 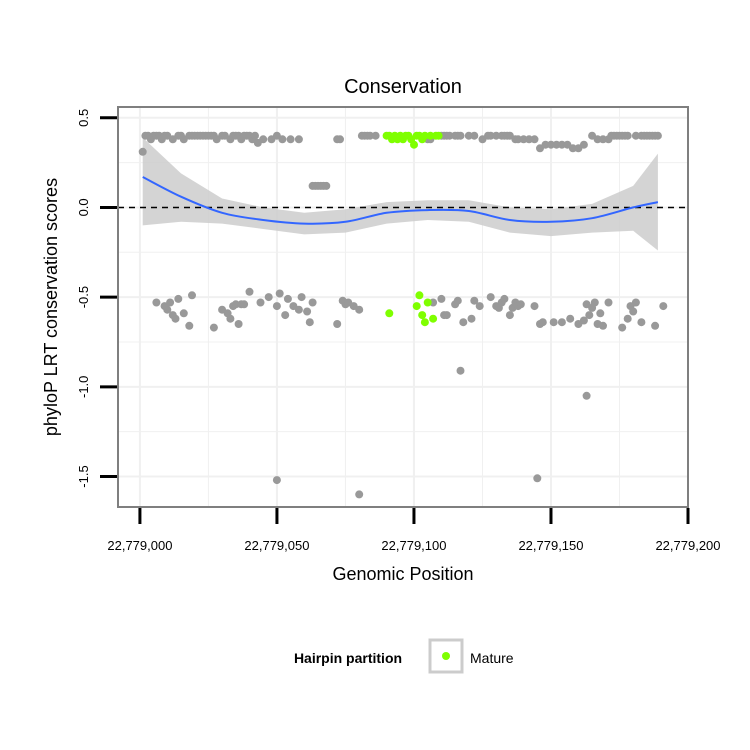 What do you see at coordinates (687, 545) in the screenshot?
I see `x-tick-label: 22,779,200` at bounding box center [687, 545].